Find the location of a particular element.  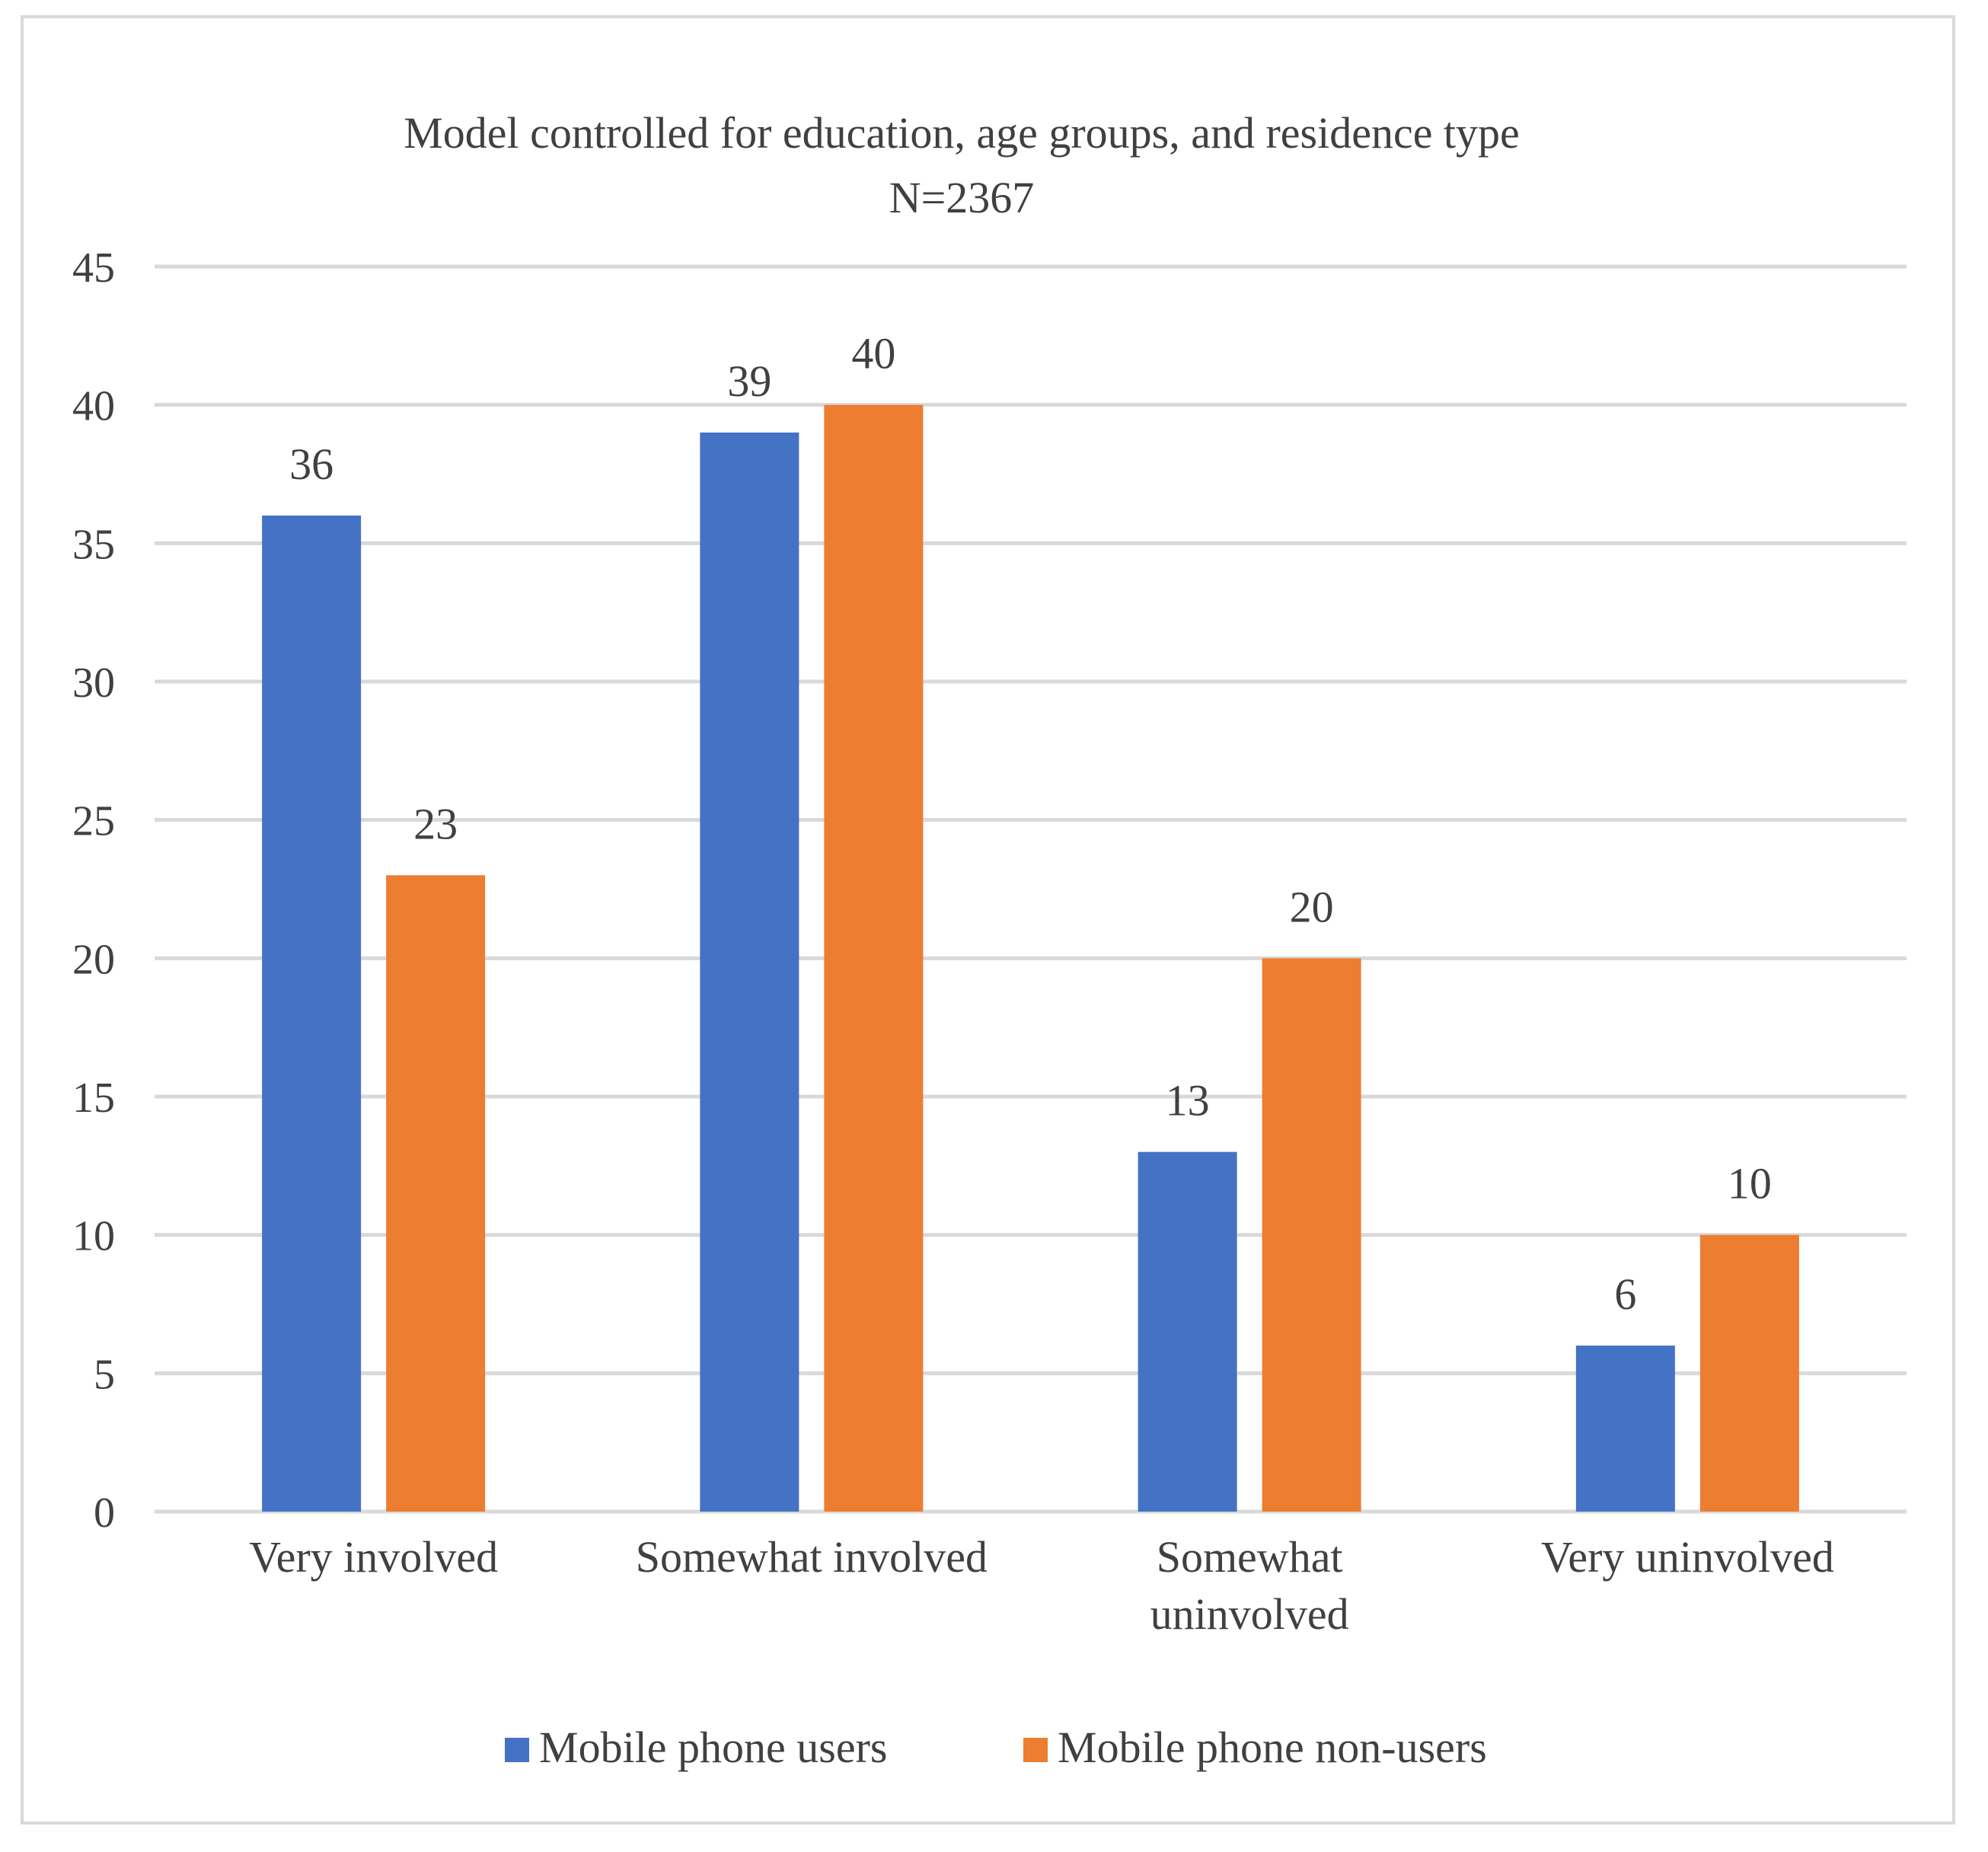

data-label: 36 is located at coordinates (311, 464).